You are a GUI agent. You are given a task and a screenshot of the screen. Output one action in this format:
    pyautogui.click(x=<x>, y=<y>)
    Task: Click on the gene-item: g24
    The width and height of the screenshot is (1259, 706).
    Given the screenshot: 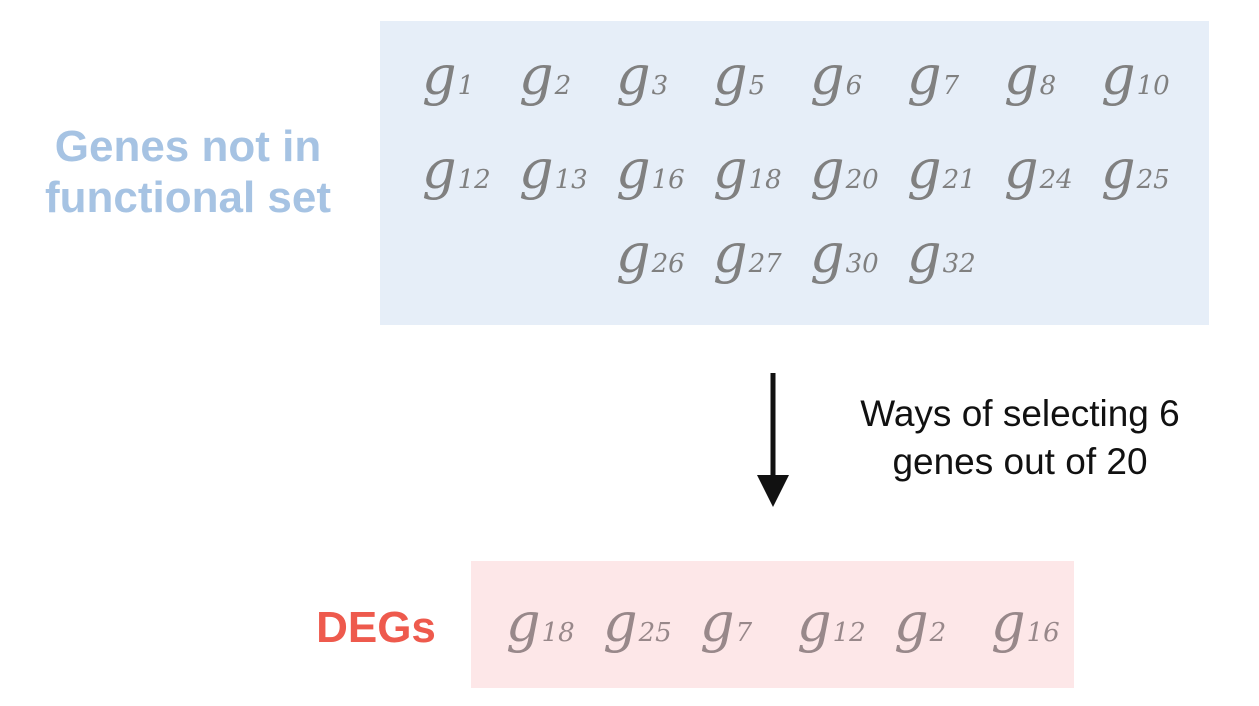 What is the action you would take?
    pyautogui.click(x=1038, y=170)
    